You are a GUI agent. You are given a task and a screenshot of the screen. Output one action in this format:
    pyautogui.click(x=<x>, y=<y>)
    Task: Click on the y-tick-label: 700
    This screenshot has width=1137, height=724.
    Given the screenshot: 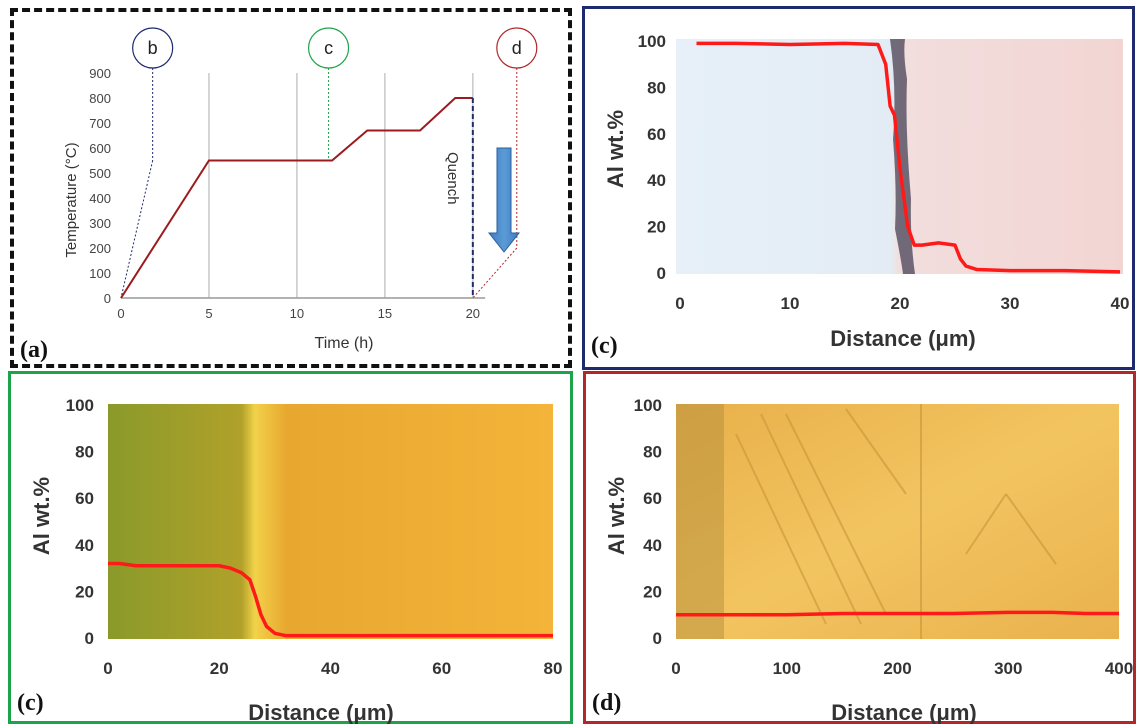 What is the action you would take?
    pyautogui.click(x=100, y=123)
    